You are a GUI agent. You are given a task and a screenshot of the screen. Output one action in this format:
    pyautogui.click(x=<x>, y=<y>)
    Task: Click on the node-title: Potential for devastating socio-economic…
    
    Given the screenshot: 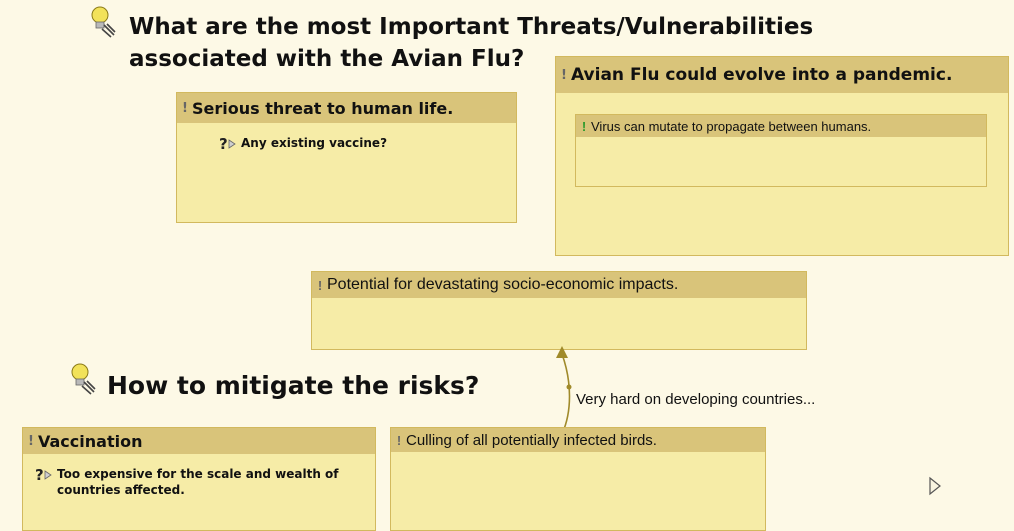 What is the action you would take?
    pyautogui.click(x=502, y=285)
    